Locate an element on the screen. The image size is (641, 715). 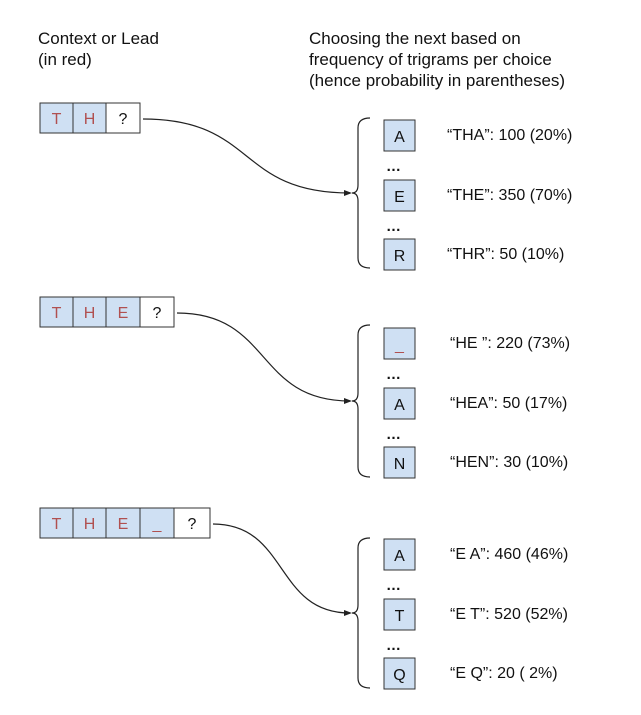
header-right-line: Choosing the next based on is located at coordinates (415, 38).